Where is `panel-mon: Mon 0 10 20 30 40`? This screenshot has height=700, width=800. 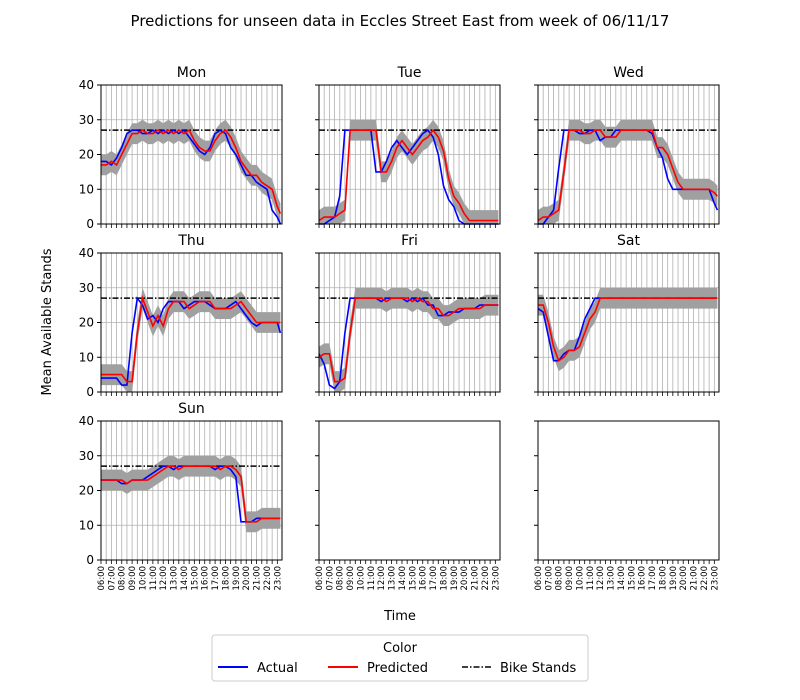 panel-mon: Mon 0 10 20 30 40 is located at coordinates (181, 148).